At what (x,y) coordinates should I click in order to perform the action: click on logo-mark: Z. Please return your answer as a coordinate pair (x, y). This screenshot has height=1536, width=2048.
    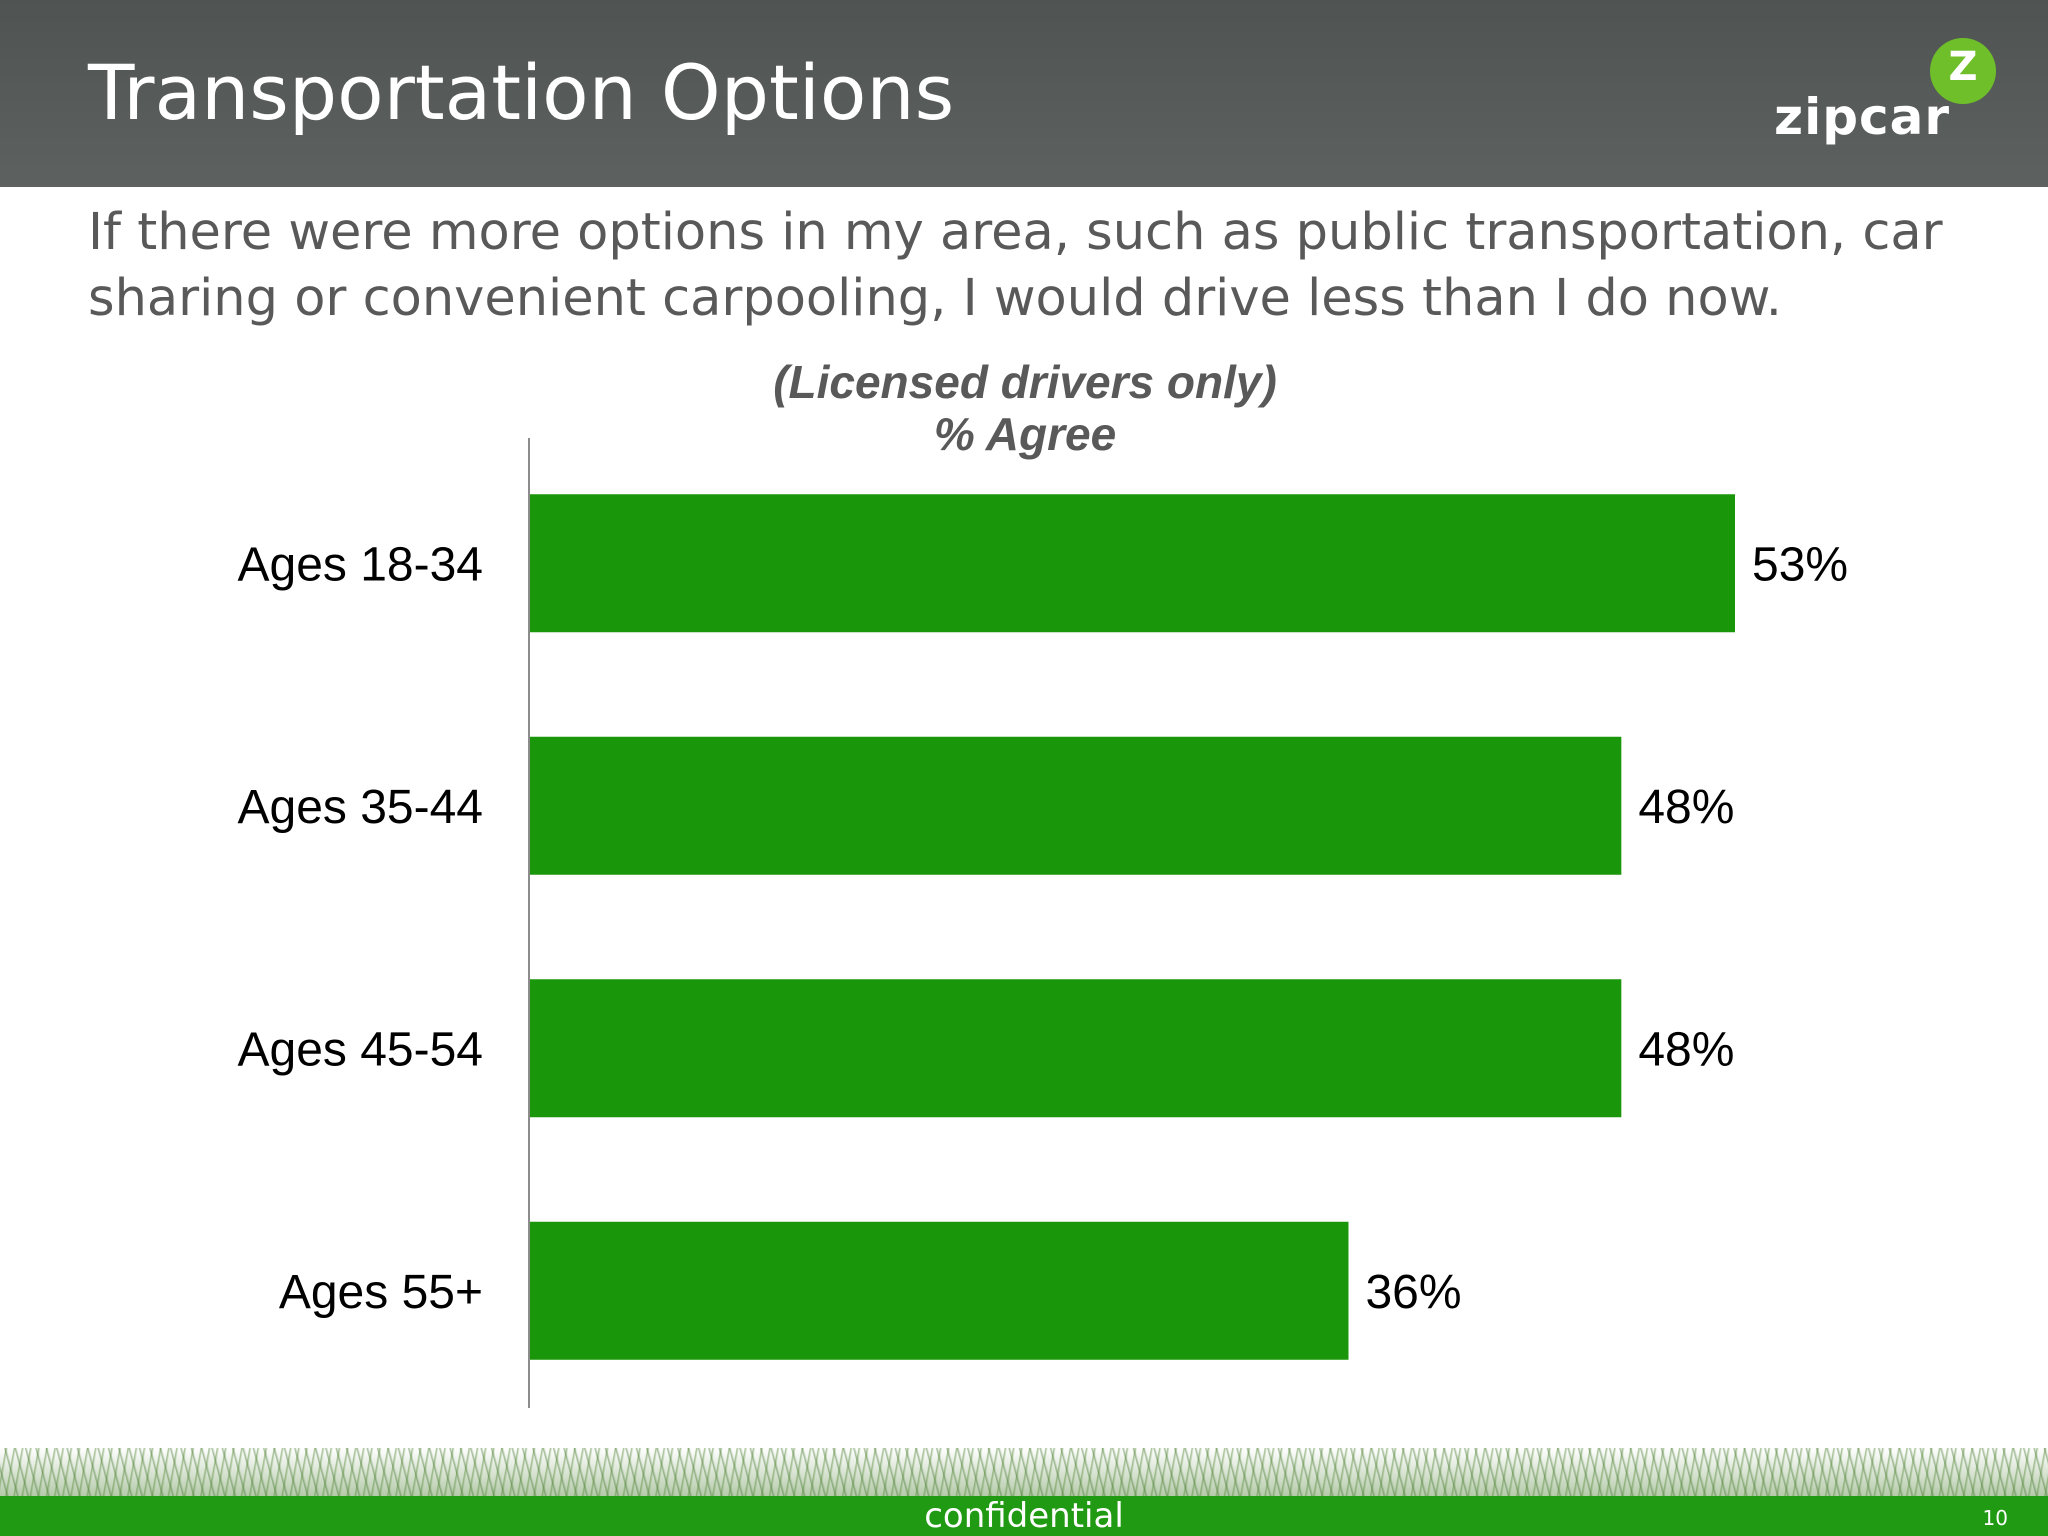
    Looking at the image, I should click on (1963, 67).